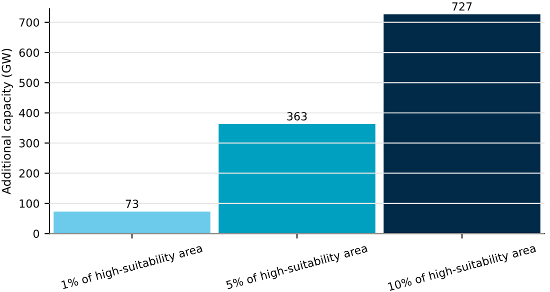 Image resolution: width=550 pixels, height=292 pixels. Describe the element at coordinates (8, 121) in the screenshot. I see `y-axis-title: Additional capacity (GW)` at that location.